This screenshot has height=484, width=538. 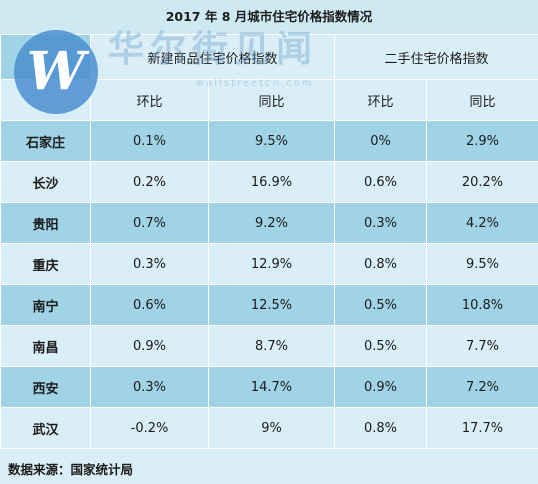 I want to click on used-yoy-cell: 2.9%, so click(x=482, y=141).